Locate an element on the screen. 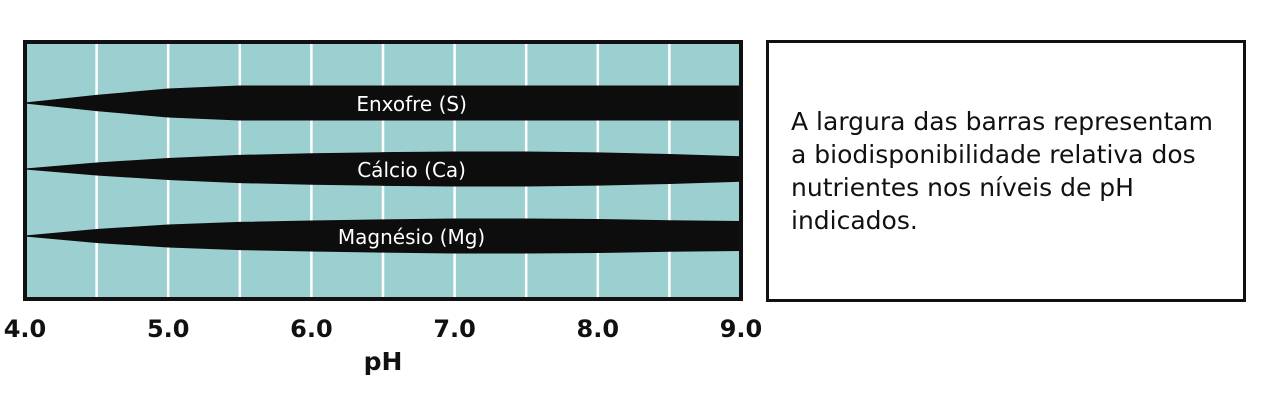  bar-label: Enxofre (S) is located at coordinates (411, 104).